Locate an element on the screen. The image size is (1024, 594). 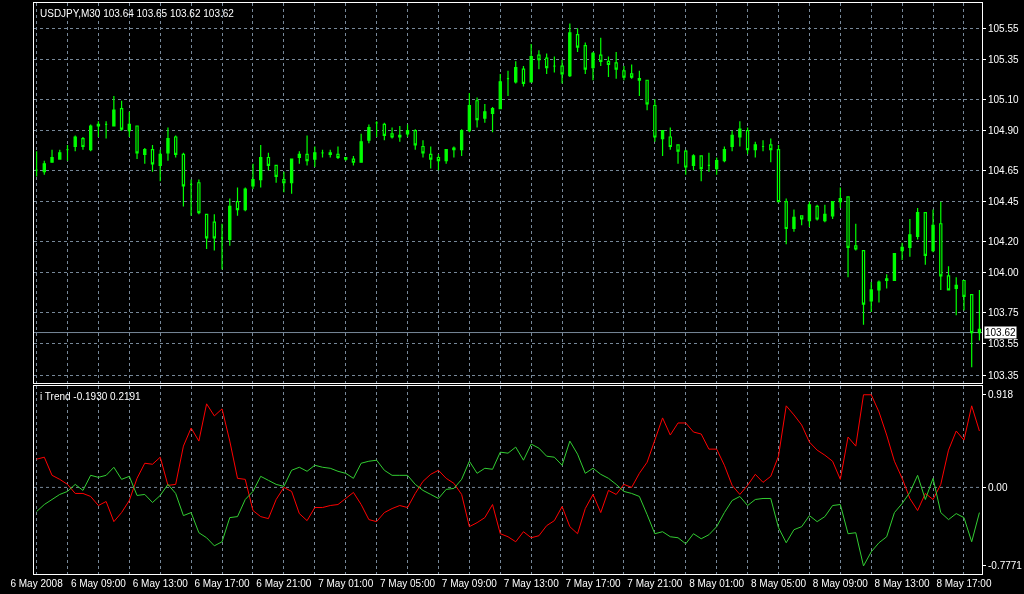
y-tick-label: 103.35 is located at coordinates (1004, 375).